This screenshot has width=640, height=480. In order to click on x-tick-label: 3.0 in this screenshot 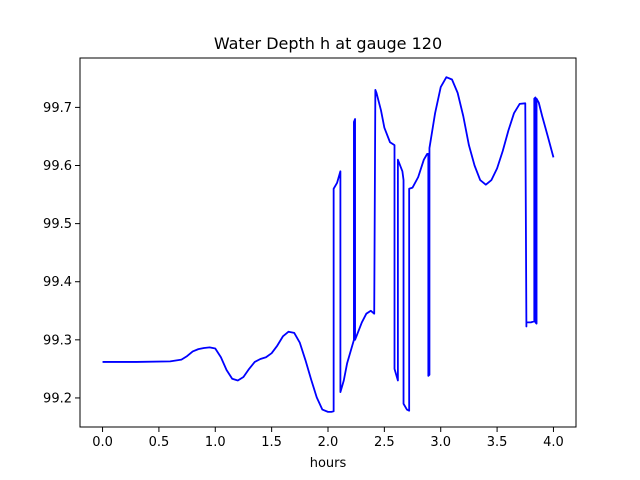, I will do `click(440, 442)`.